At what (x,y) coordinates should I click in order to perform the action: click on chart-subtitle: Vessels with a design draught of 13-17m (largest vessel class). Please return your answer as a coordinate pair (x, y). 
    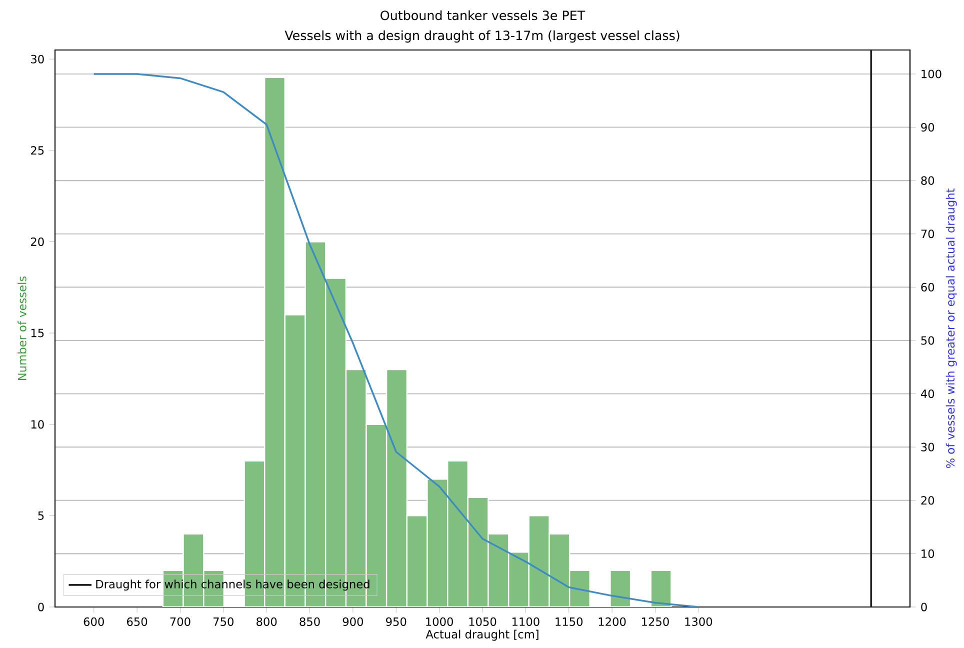
    Looking at the image, I should click on (482, 36).